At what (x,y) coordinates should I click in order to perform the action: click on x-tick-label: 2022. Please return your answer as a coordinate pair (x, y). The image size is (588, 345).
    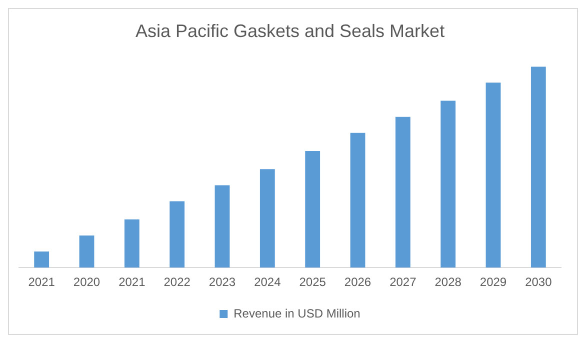
    Looking at the image, I should click on (177, 282).